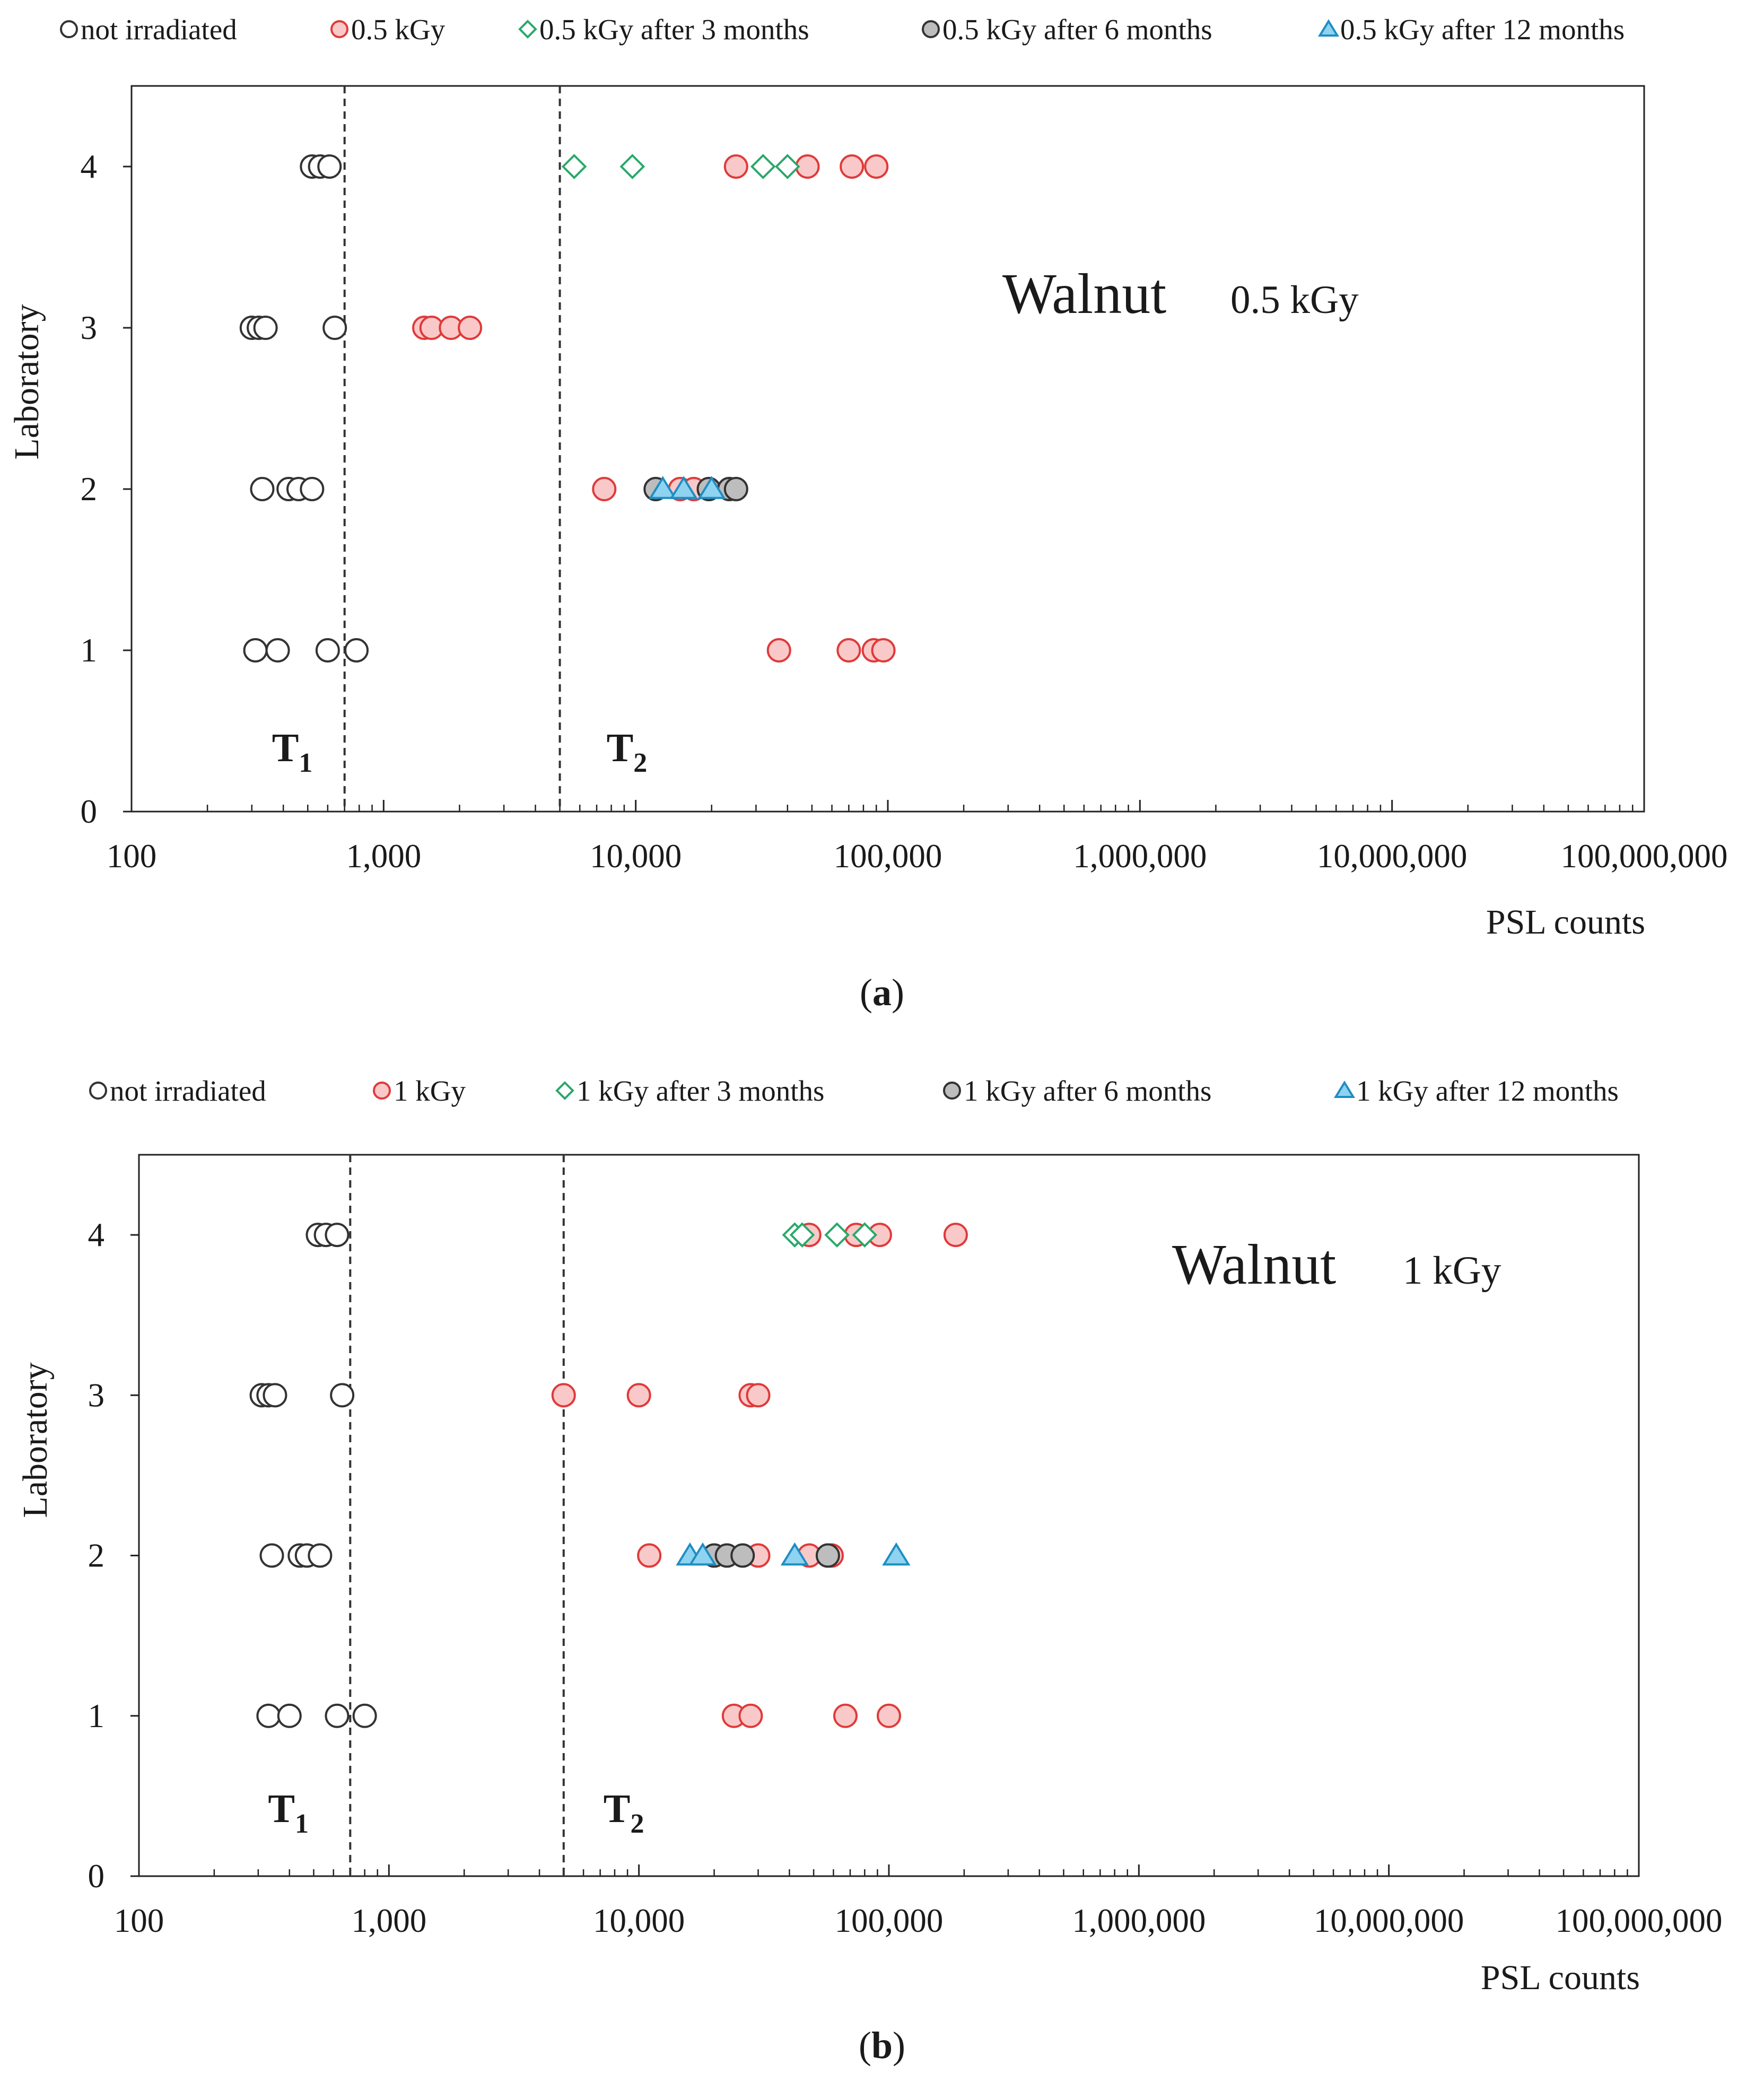 The height and width of the screenshot is (2074, 1764). What do you see at coordinates (889, 1921) in the screenshot?
I see `x-tick-label: 100,000` at bounding box center [889, 1921].